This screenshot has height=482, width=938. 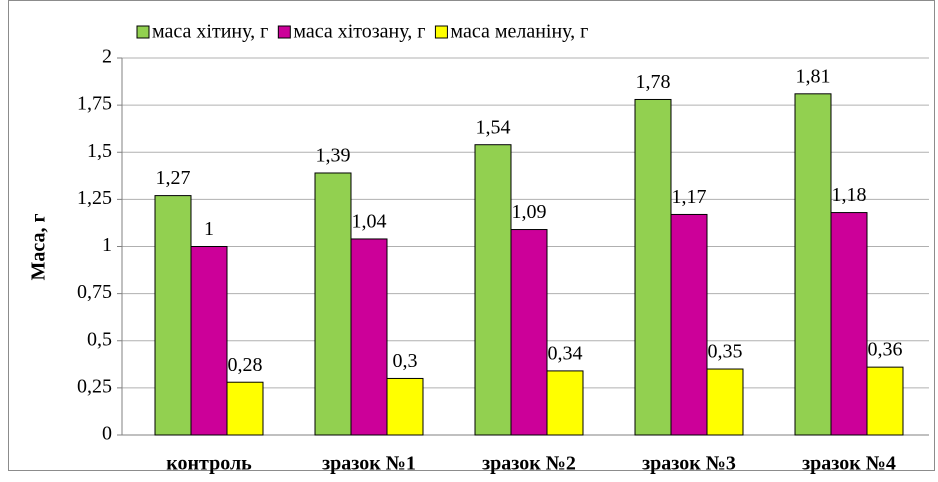 What do you see at coordinates (519, 32) in the screenshot?
I see `legend-label: маса меланіну, г` at bounding box center [519, 32].